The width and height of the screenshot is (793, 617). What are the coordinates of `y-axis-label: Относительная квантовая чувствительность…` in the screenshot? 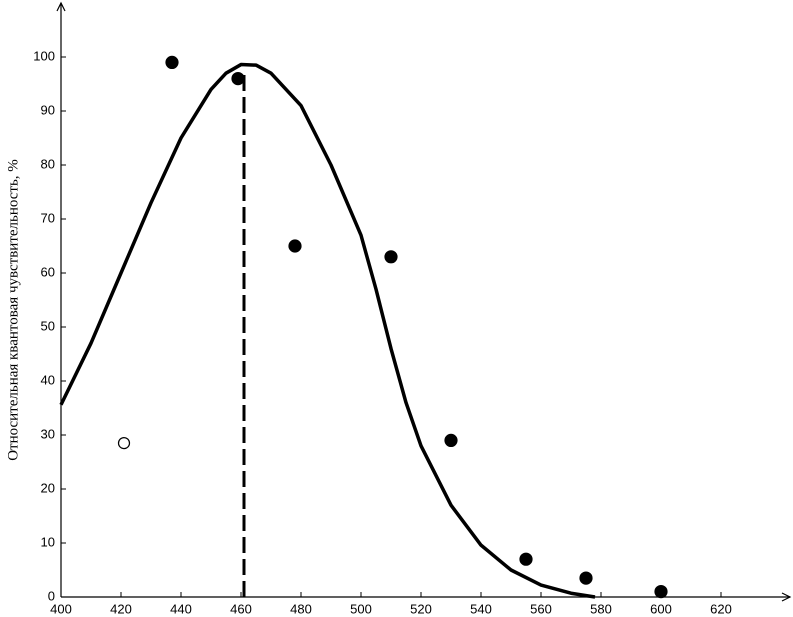 It's located at (13, 310).